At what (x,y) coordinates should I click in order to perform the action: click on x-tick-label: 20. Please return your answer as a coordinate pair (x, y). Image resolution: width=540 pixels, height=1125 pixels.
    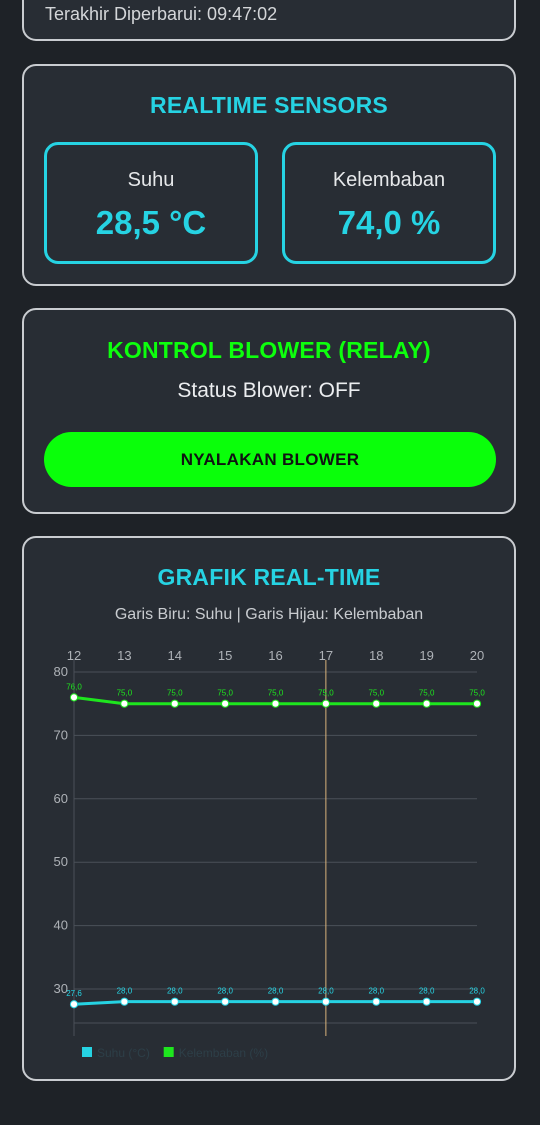
    Looking at the image, I should click on (477, 655).